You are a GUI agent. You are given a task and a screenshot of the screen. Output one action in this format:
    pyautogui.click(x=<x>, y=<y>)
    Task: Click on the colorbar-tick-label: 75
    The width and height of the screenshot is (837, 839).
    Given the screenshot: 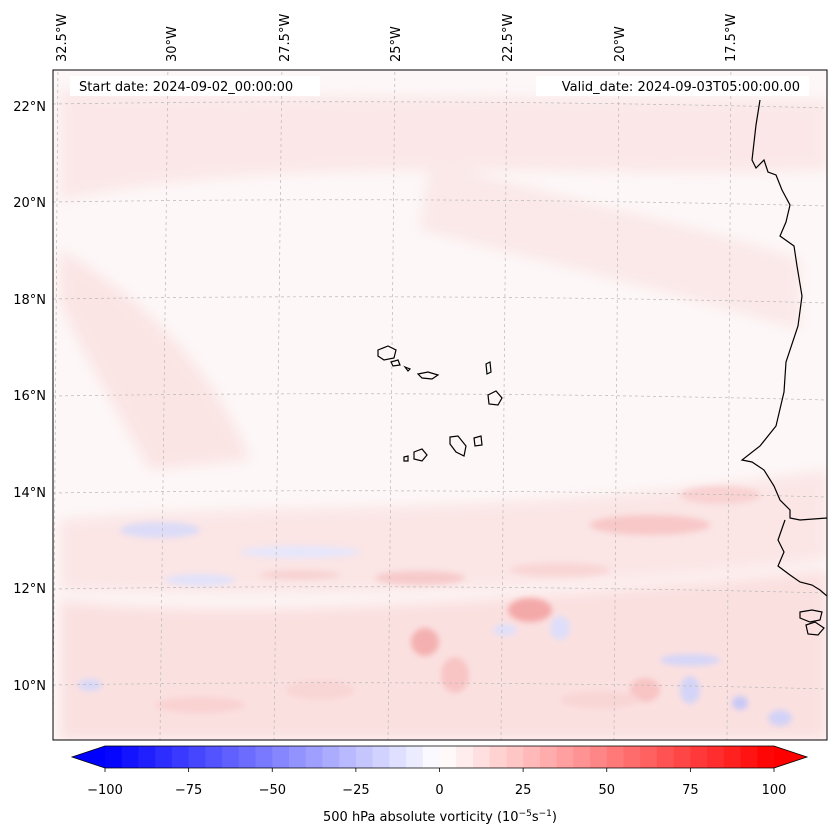 What is the action you would take?
    pyautogui.click(x=690, y=790)
    